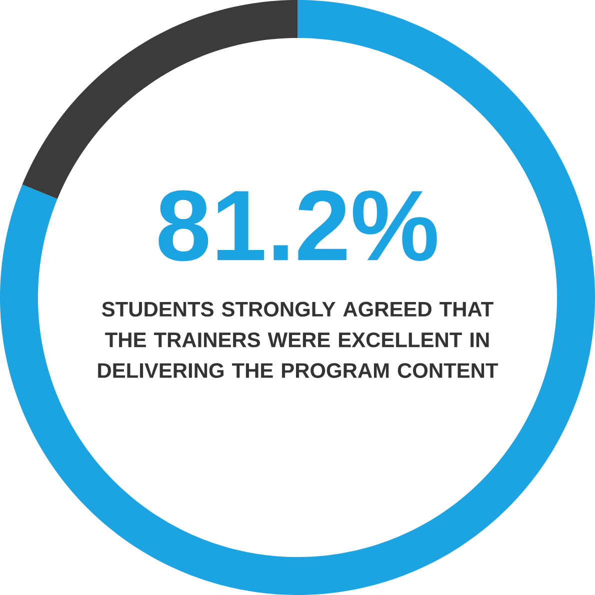  Describe the element at coordinates (298, 340) in the screenshot. I see `text: STUDENTS STRONGLY AGREED THAT THE TRAINERS WERE EXCELLENT IN DELIVERING THE PROGRAM CONTENT` at that location.